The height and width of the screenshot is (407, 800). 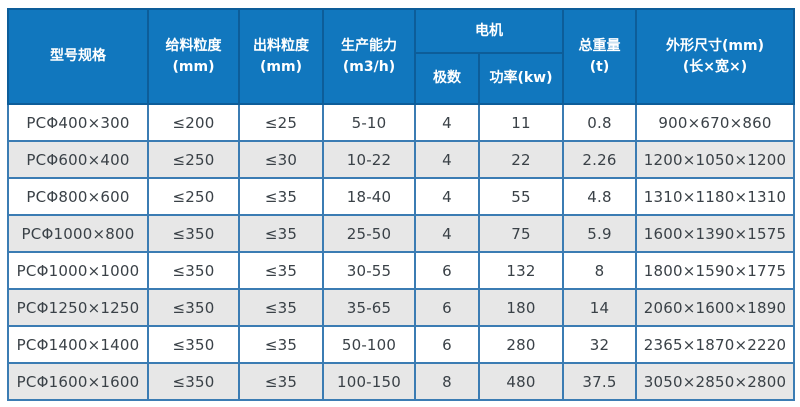 I want to click on table-cell: 0.8, so click(x=599, y=122).